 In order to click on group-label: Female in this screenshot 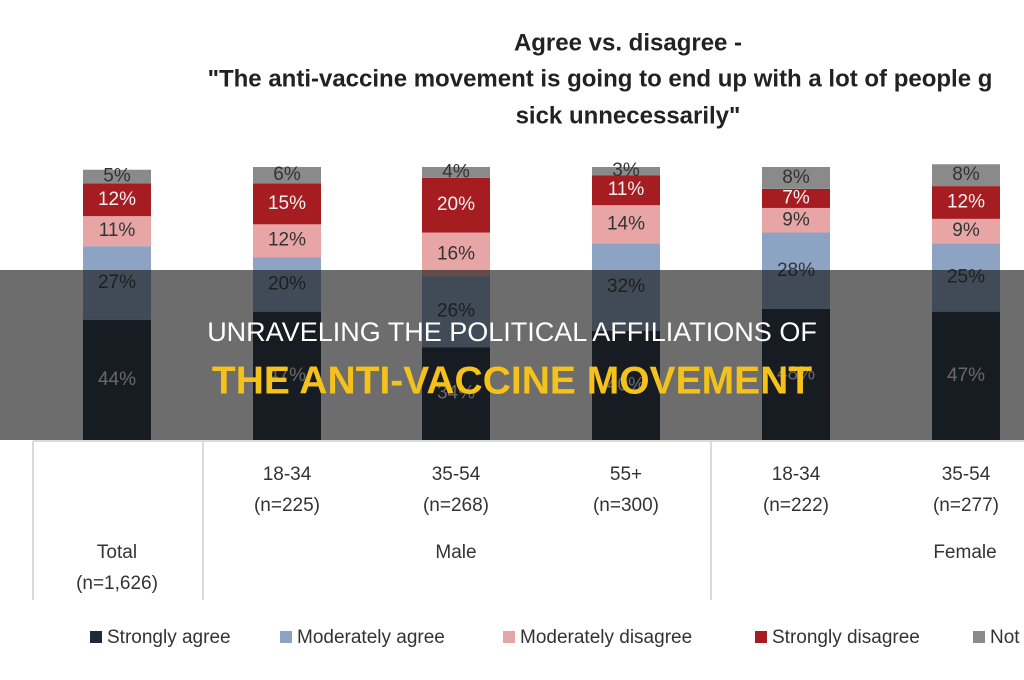, I will do `click(964, 552)`.